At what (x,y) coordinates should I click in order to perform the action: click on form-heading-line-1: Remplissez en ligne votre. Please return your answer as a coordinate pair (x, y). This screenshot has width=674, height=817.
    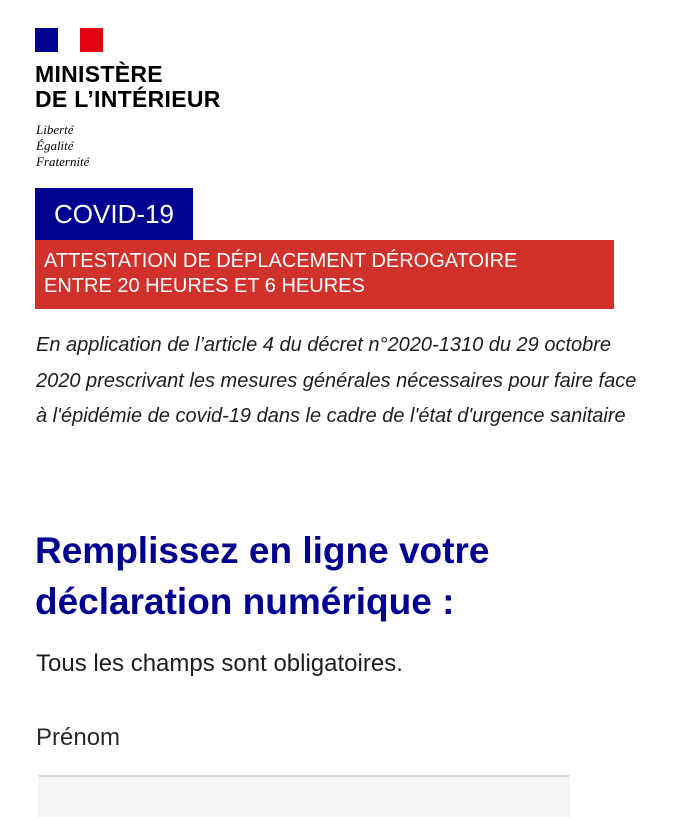
    Looking at the image, I should click on (262, 550).